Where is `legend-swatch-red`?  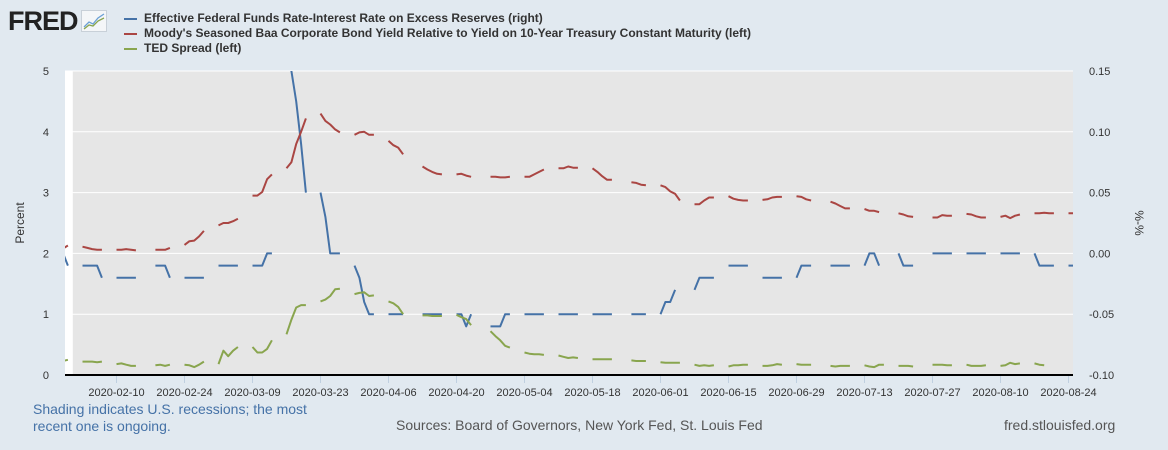 legend-swatch-red is located at coordinates (130, 33).